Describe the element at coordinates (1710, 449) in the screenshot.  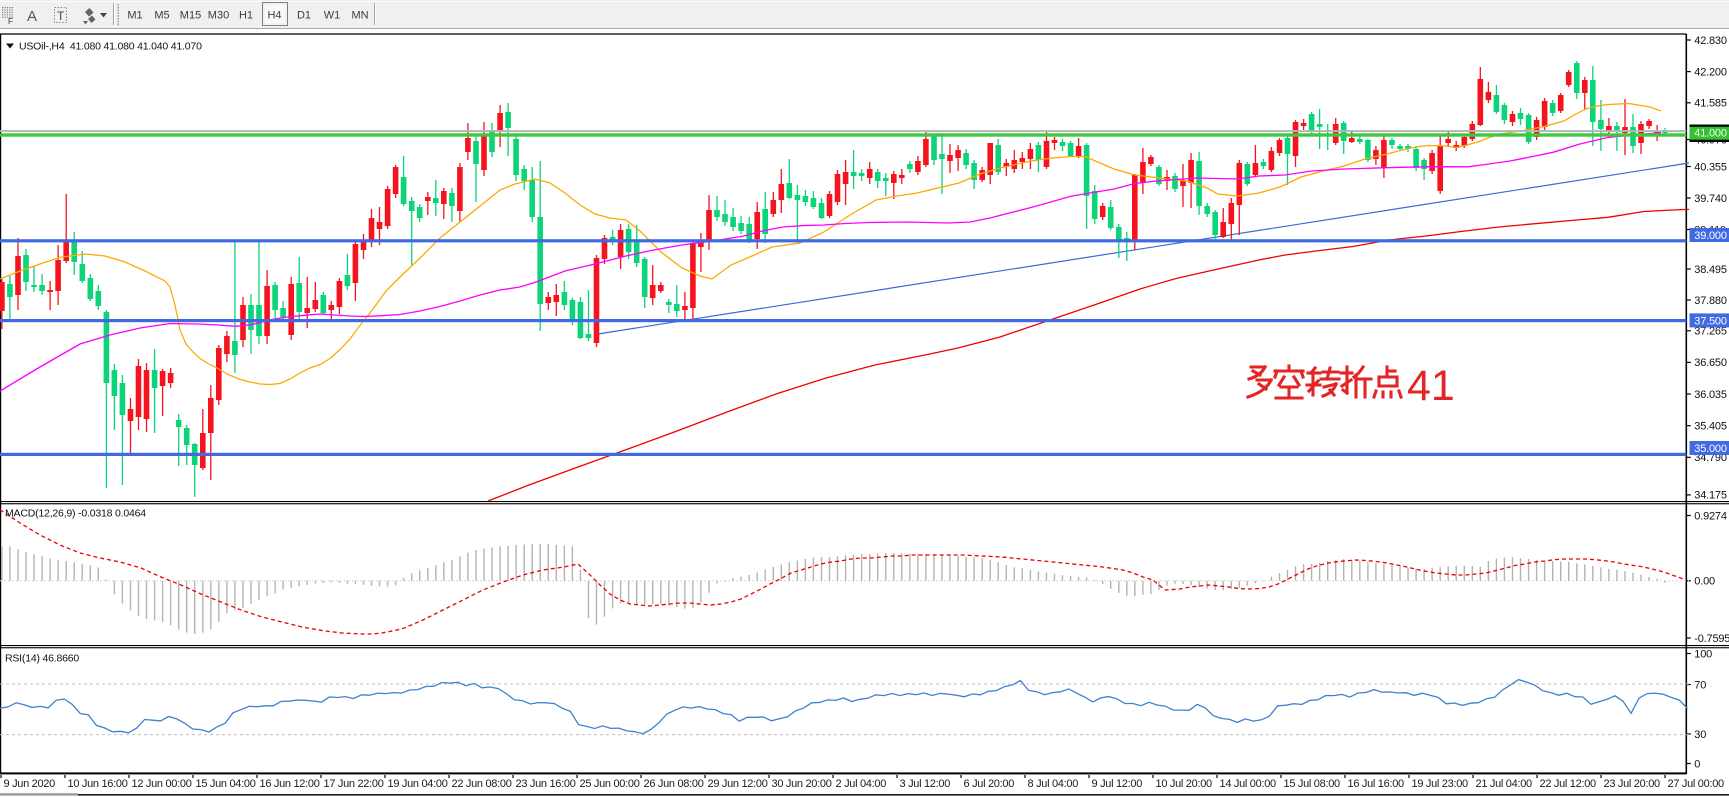
I see `svg-text: 35.000` at that location.